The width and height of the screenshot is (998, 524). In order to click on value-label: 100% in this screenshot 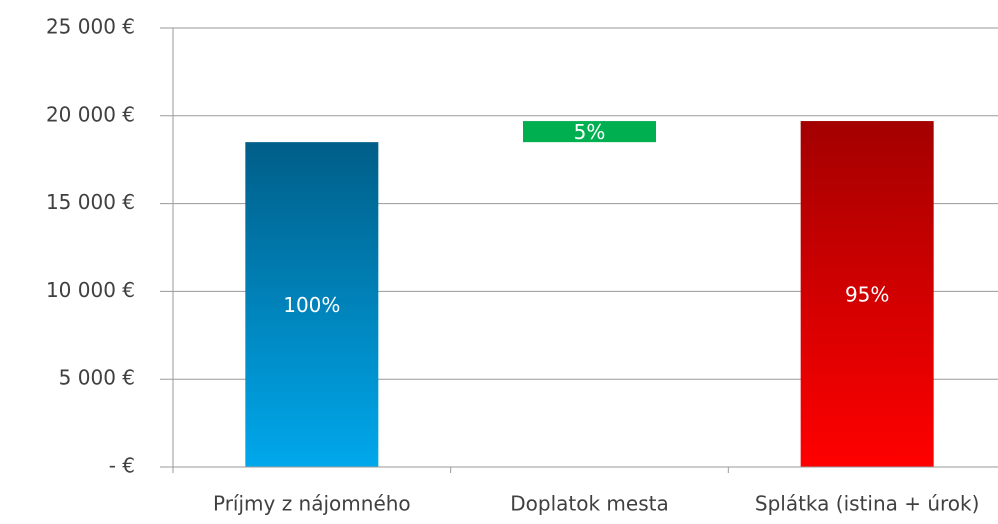, I will do `click(311, 305)`.